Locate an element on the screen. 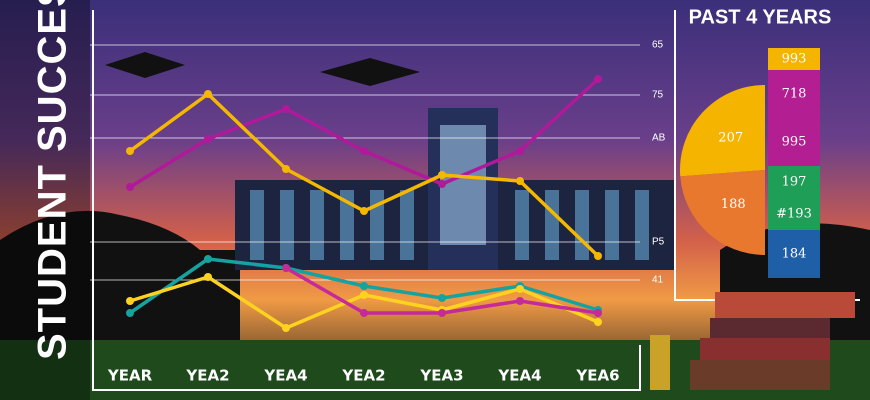 This screenshot has height=400, width=870. block-label: 197 is located at coordinates (794, 182).